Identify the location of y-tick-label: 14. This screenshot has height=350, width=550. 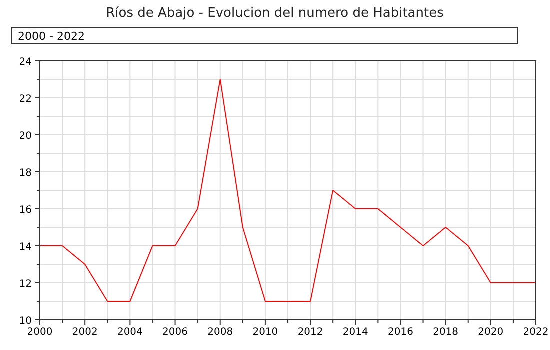
(25, 247).